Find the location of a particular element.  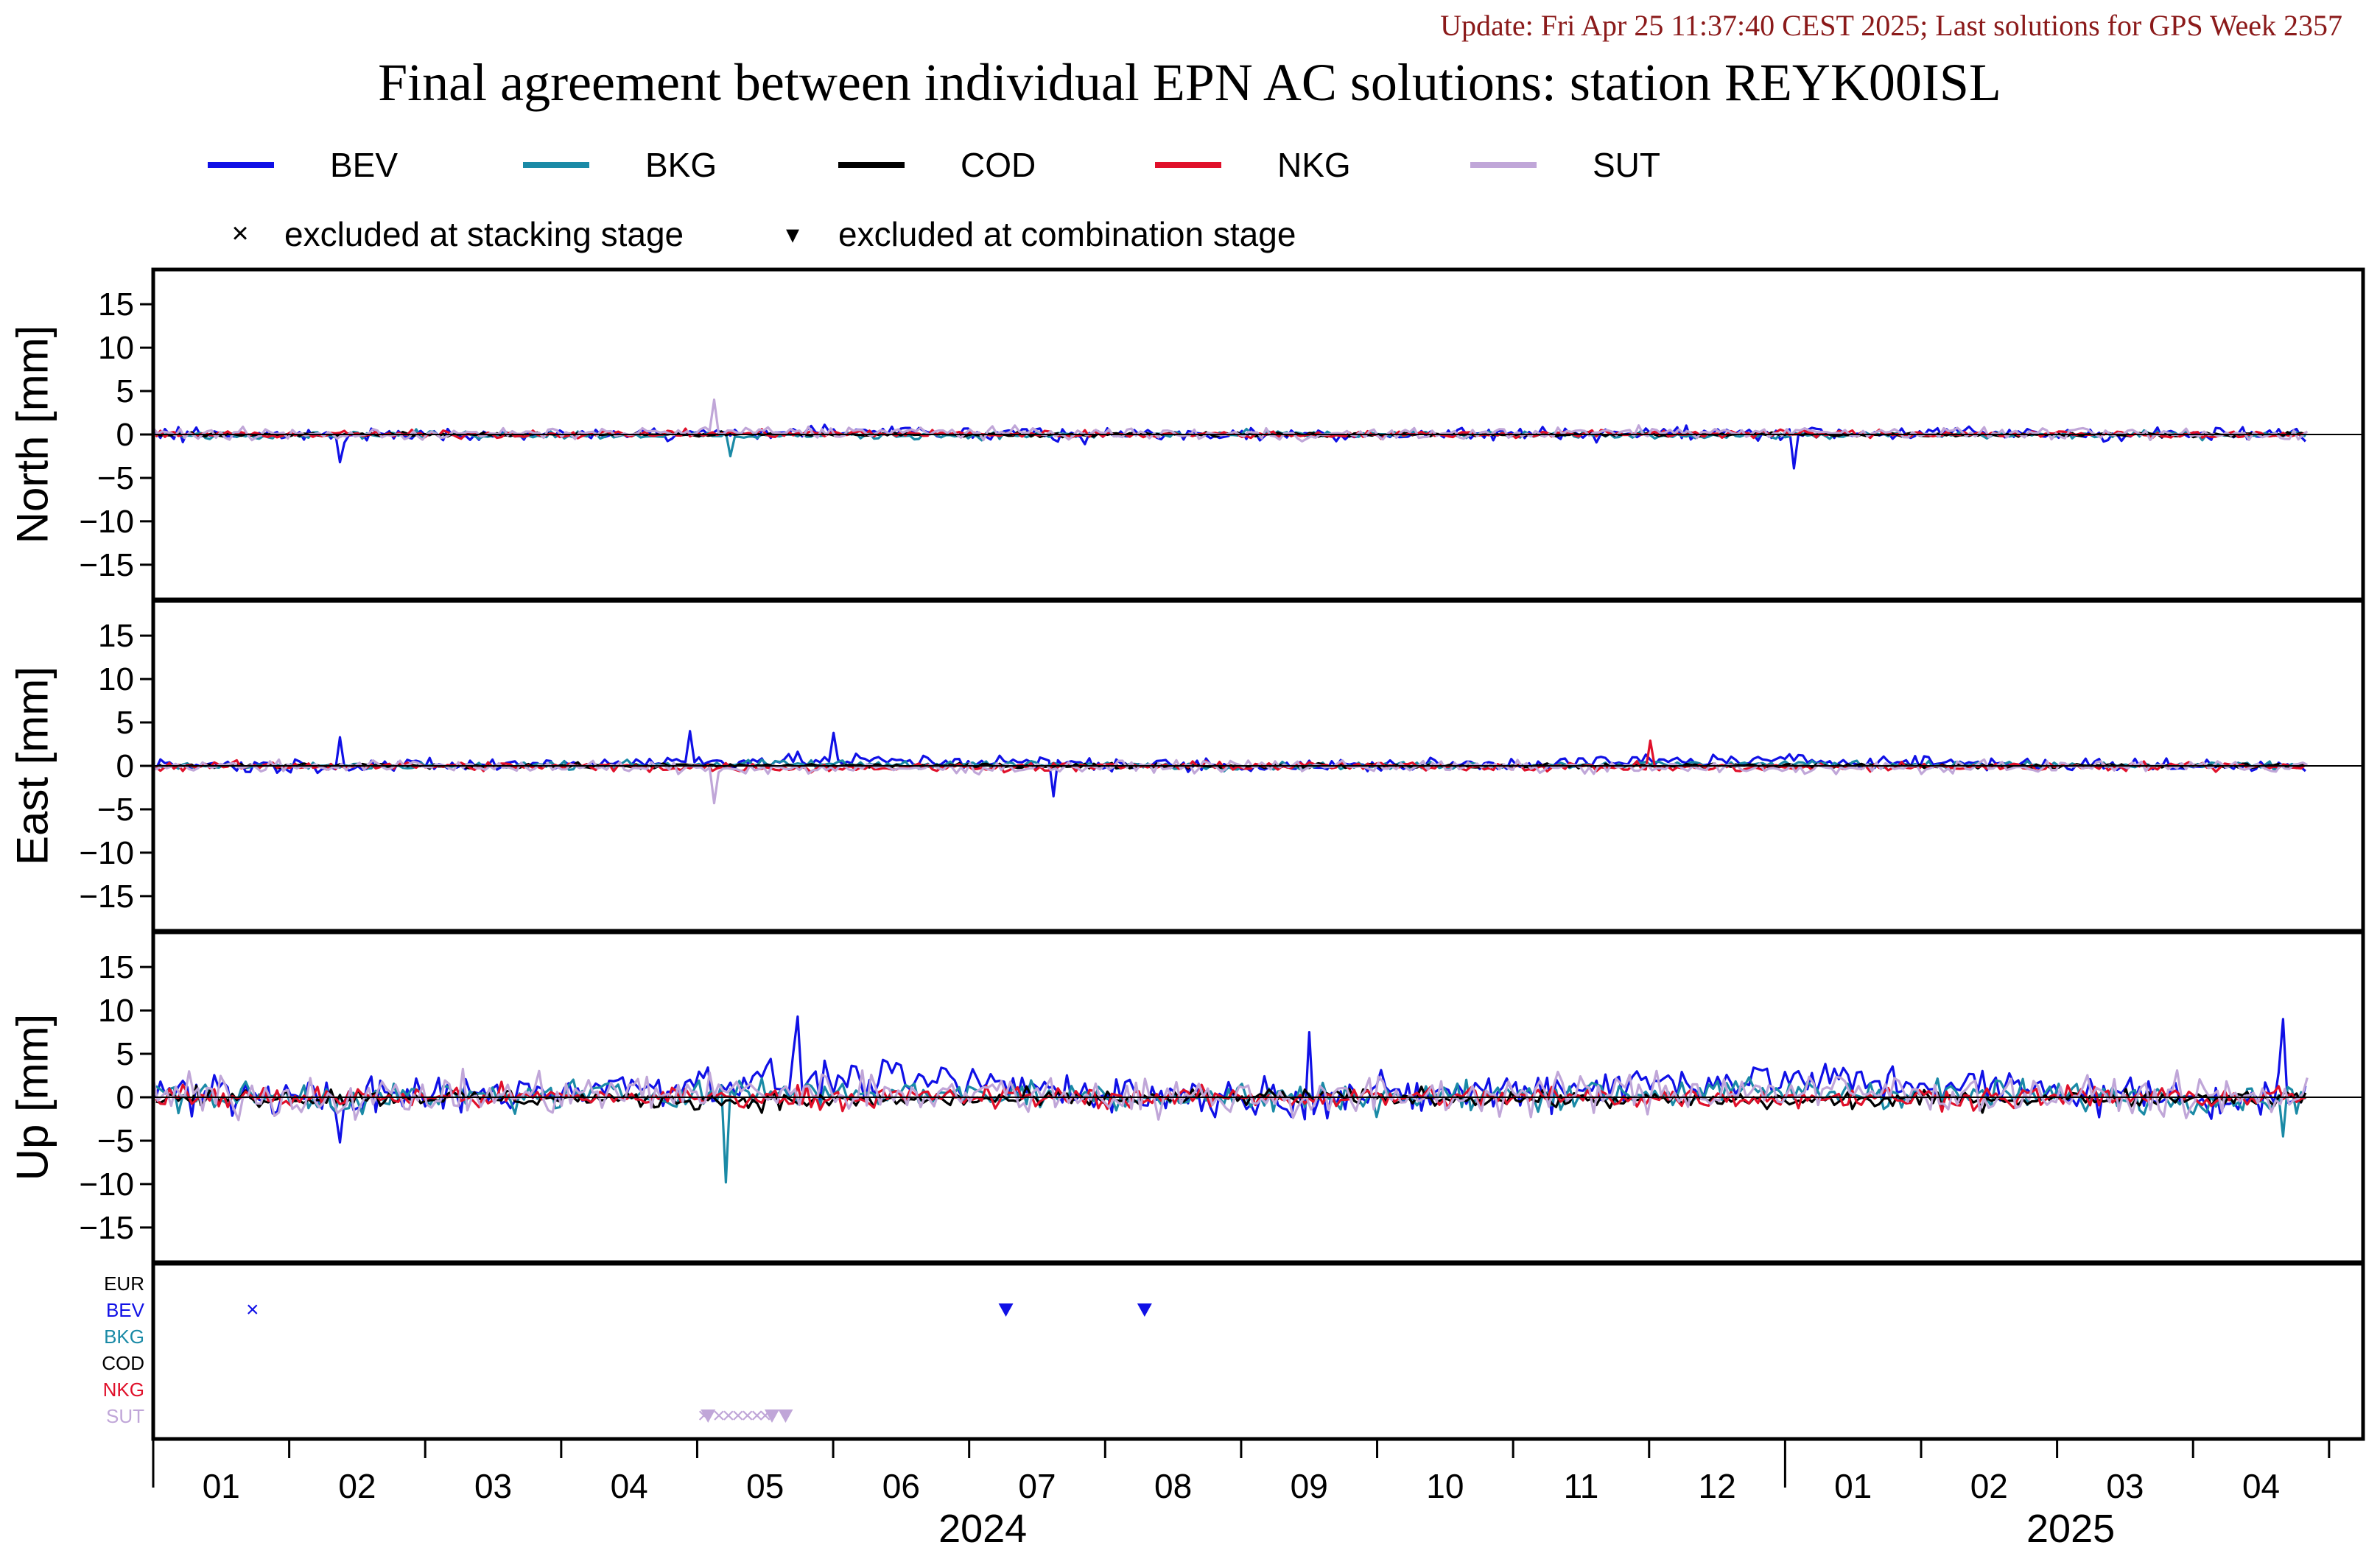

exclusion-row-label: EUR is located at coordinates (124, 1284).